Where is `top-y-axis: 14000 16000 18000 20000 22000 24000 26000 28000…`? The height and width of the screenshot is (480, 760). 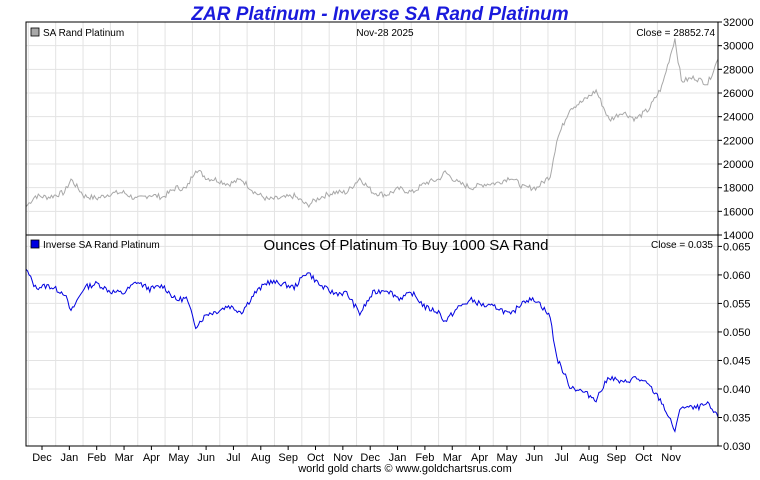 top-y-axis: 14000 16000 18000 20000 22000 24000 26000 28000… is located at coordinates (736, 129).